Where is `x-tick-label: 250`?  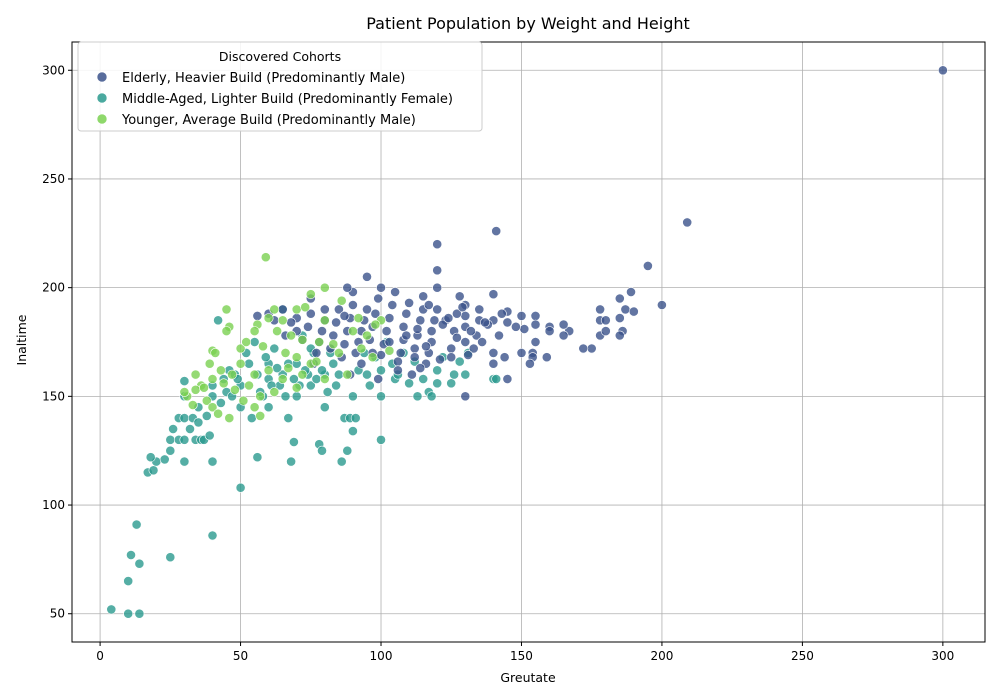
x-tick-label: 250 is located at coordinates (802, 656).